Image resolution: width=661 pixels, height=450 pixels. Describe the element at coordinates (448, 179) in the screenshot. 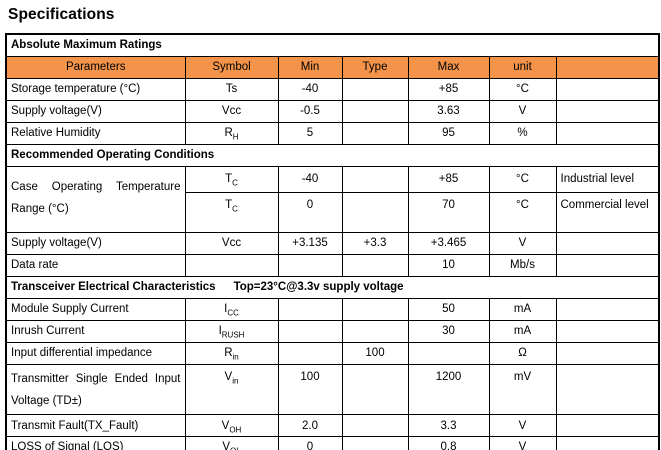

I see `max-cell: +85` at that location.